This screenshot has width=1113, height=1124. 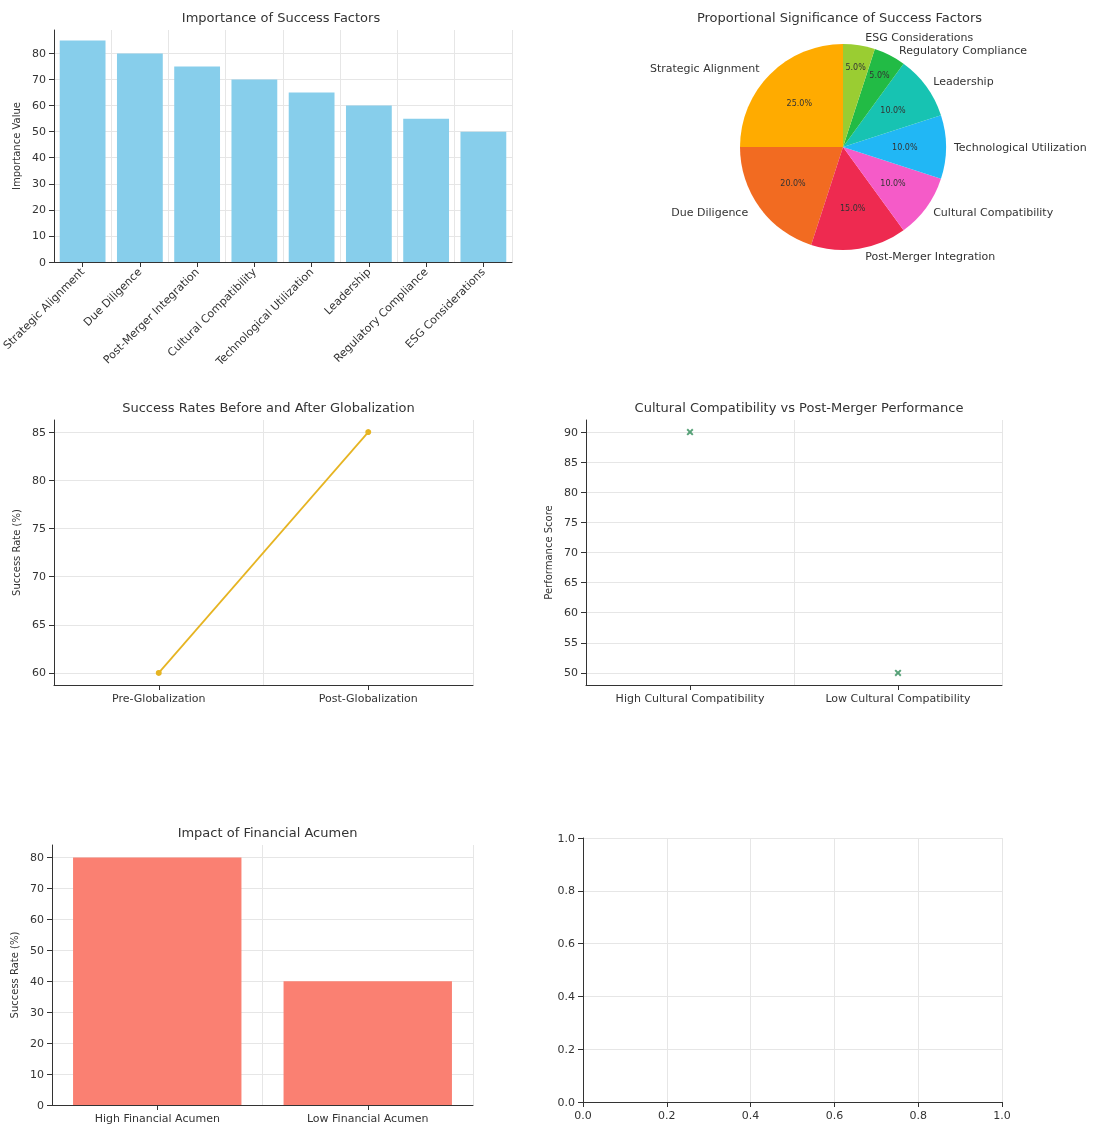 What do you see at coordinates (963, 50) in the screenshot?
I see `slice-label: Regulatory Compliance` at bounding box center [963, 50].